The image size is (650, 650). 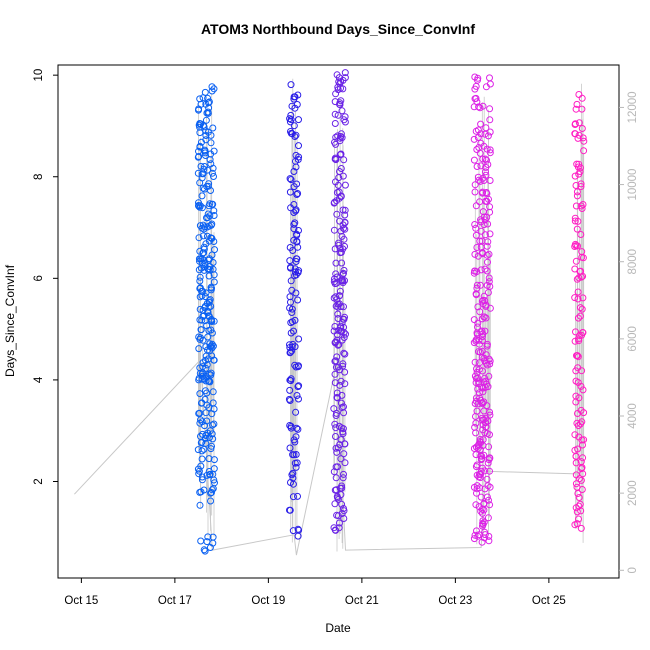 I want to click on x-tick-label: Oct 21, so click(x=362, y=601).